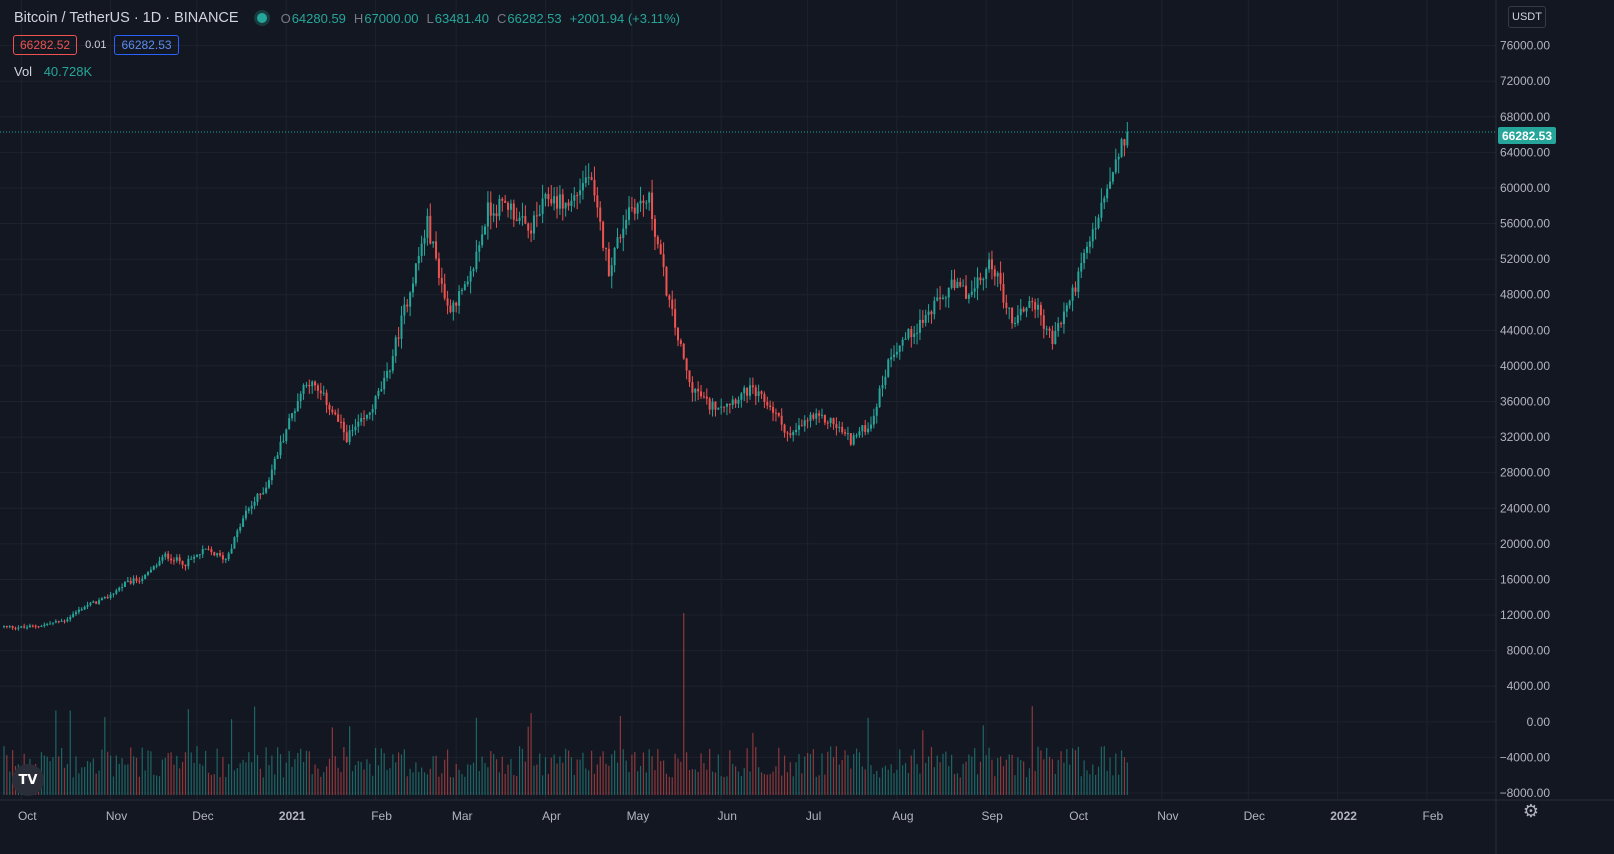  Describe the element at coordinates (1529, 686) in the screenshot. I see `price-tick-label: 4000.00` at that location.